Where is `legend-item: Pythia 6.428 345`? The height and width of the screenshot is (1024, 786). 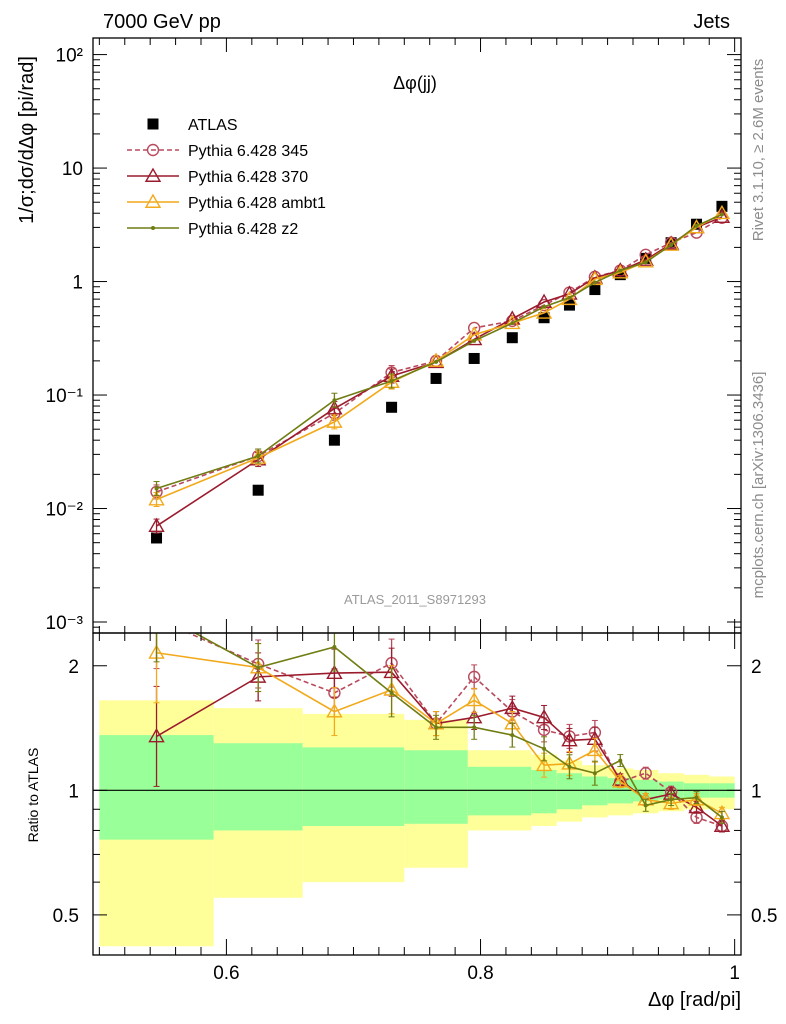 legend-item: Pythia 6.428 345 is located at coordinates (217, 151).